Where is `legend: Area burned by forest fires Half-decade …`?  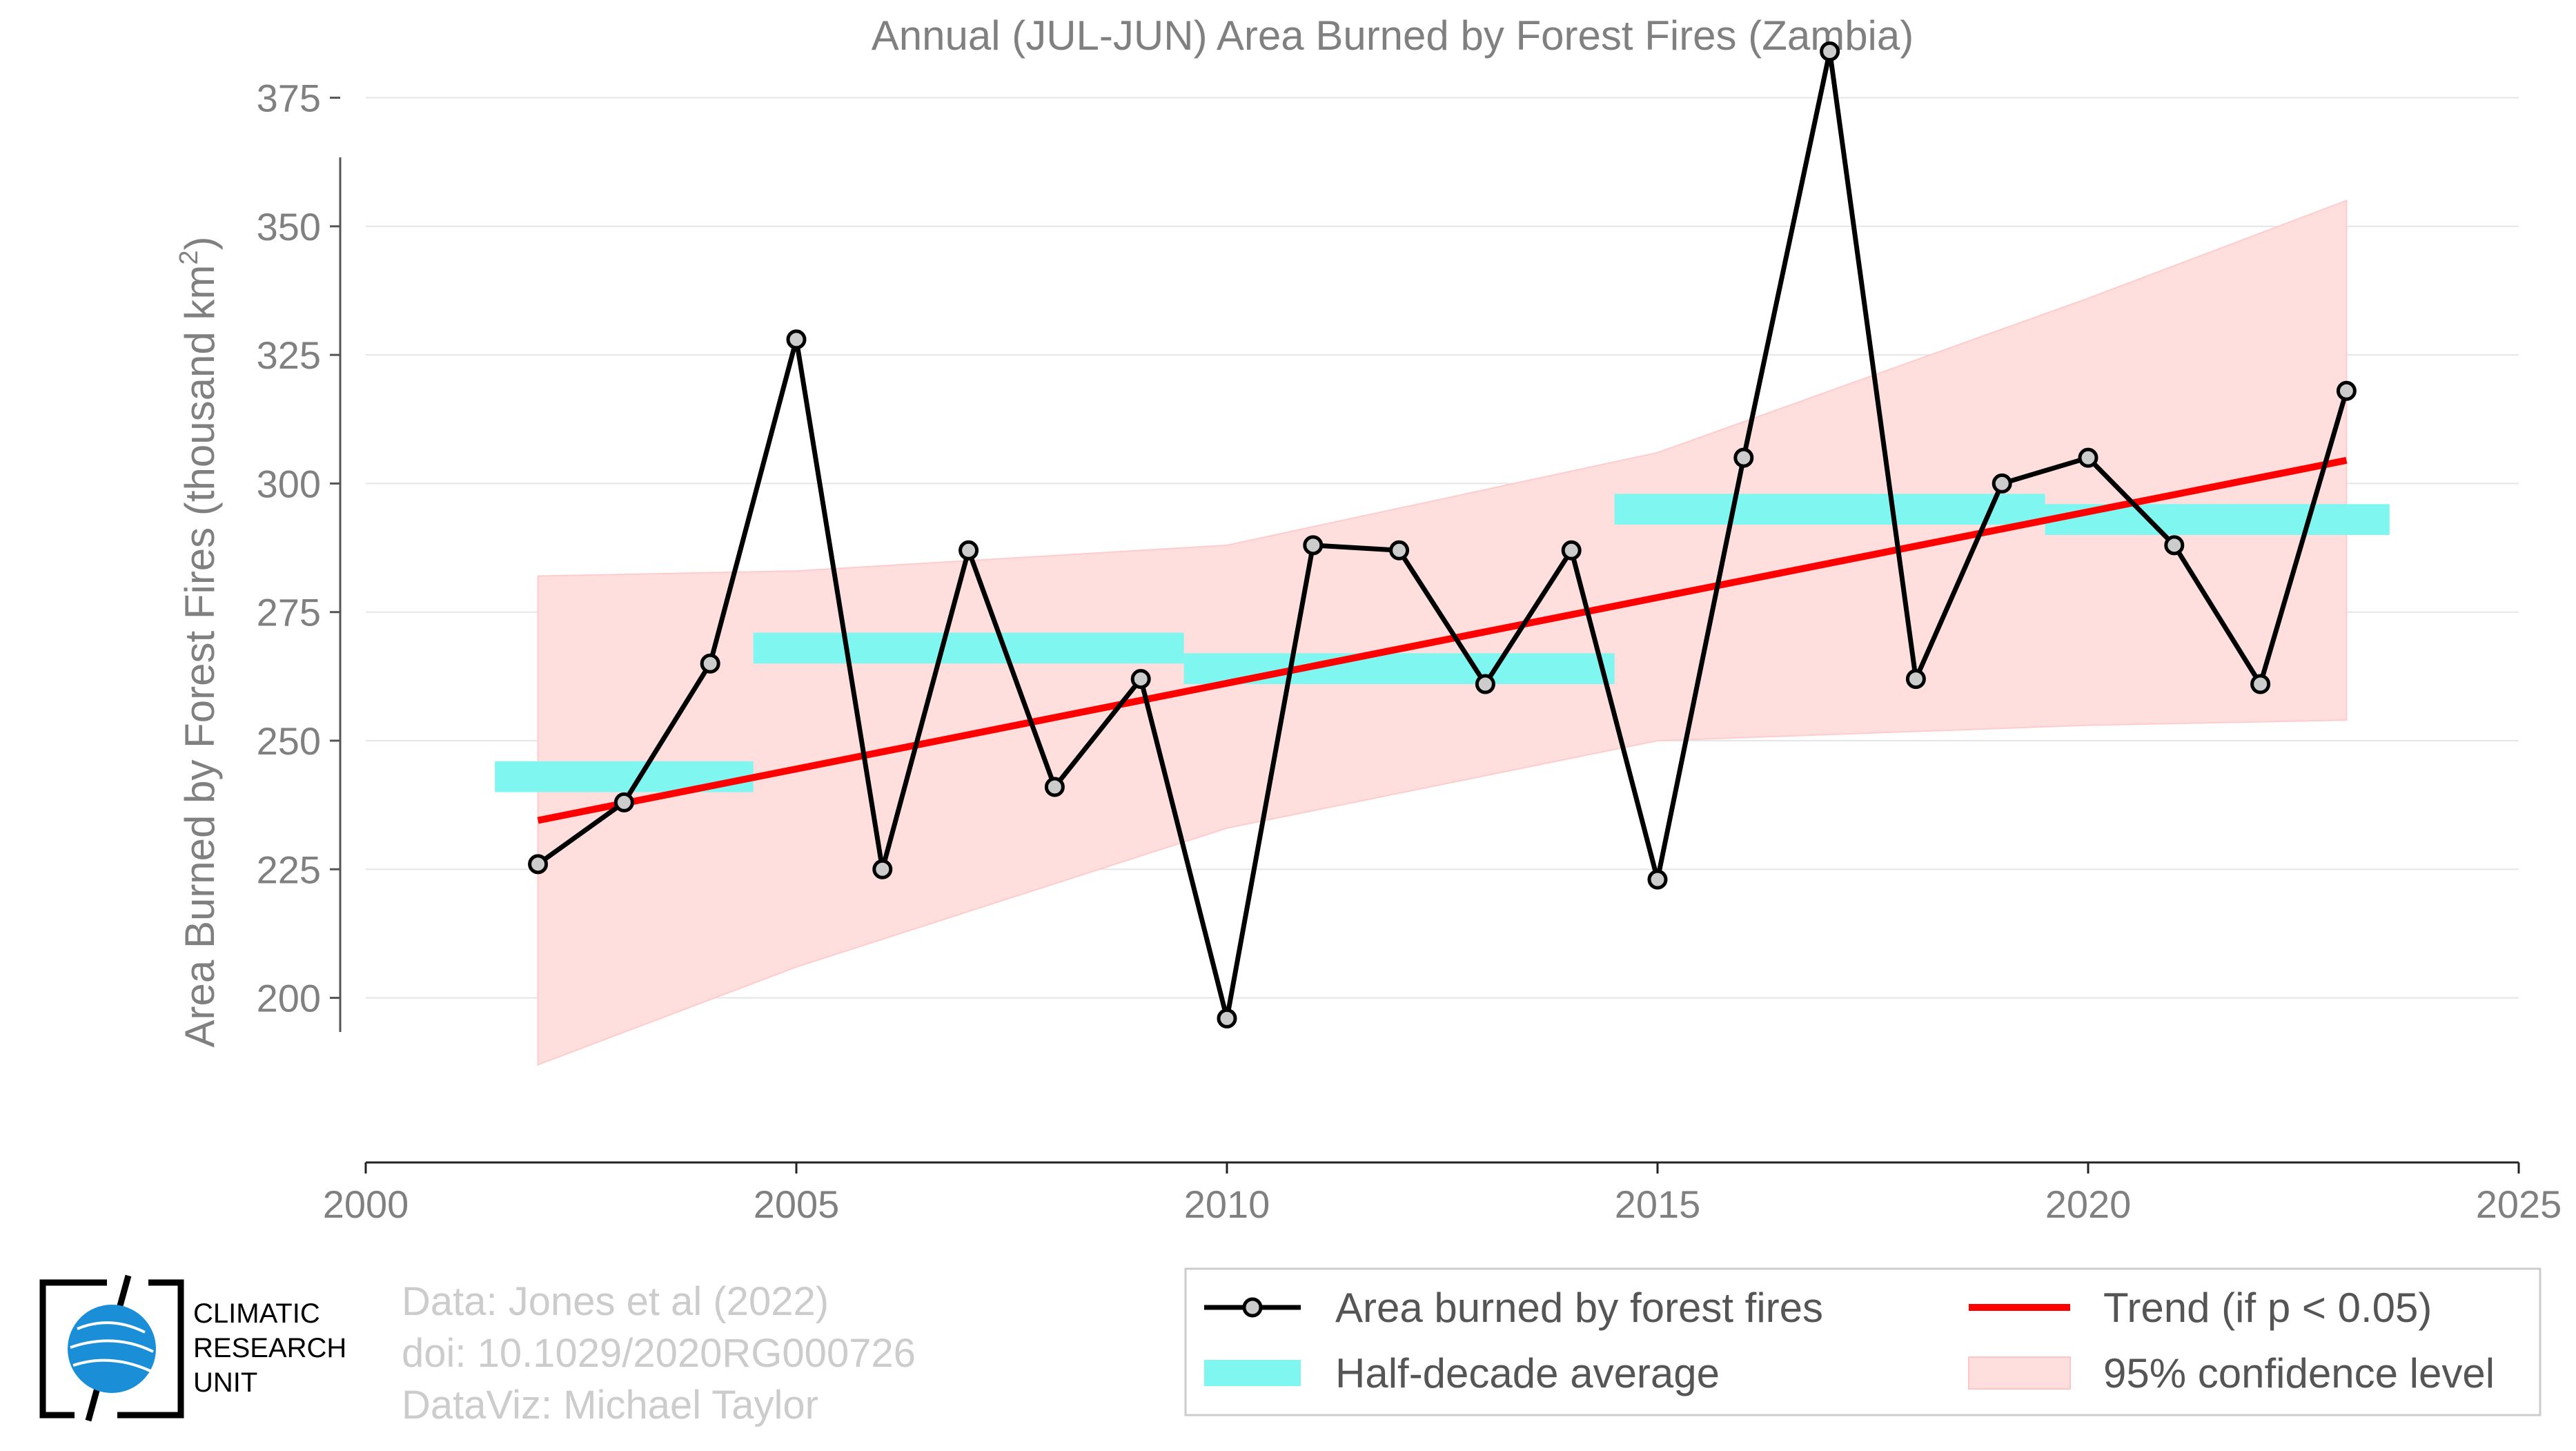
legend: Area burned by forest fires Half-decade … is located at coordinates (1862, 1341).